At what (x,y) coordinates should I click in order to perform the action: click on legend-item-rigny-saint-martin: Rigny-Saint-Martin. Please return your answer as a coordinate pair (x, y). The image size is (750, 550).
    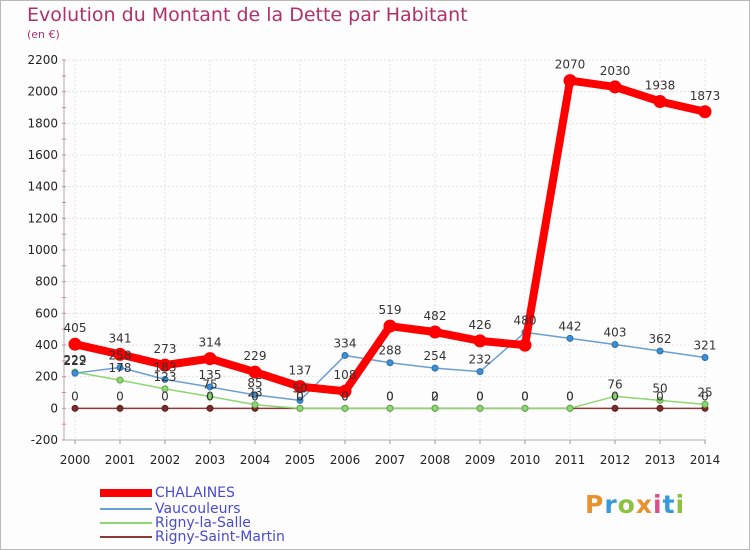
    Looking at the image, I should click on (192, 537).